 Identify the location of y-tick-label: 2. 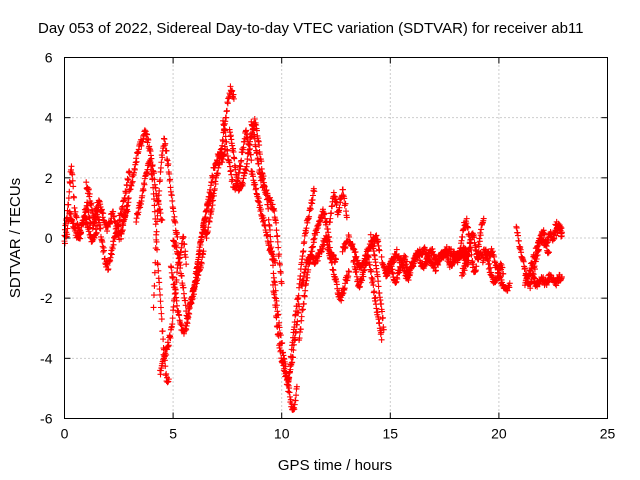
(49, 178).